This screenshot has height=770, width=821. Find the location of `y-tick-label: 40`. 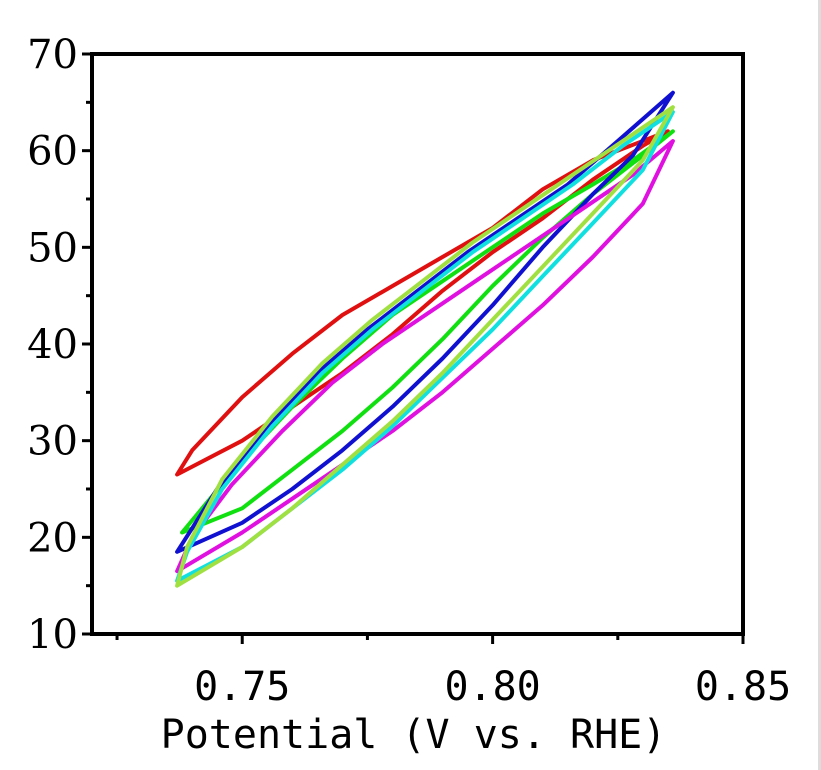

y-tick-label: 40 is located at coordinates (52, 345).